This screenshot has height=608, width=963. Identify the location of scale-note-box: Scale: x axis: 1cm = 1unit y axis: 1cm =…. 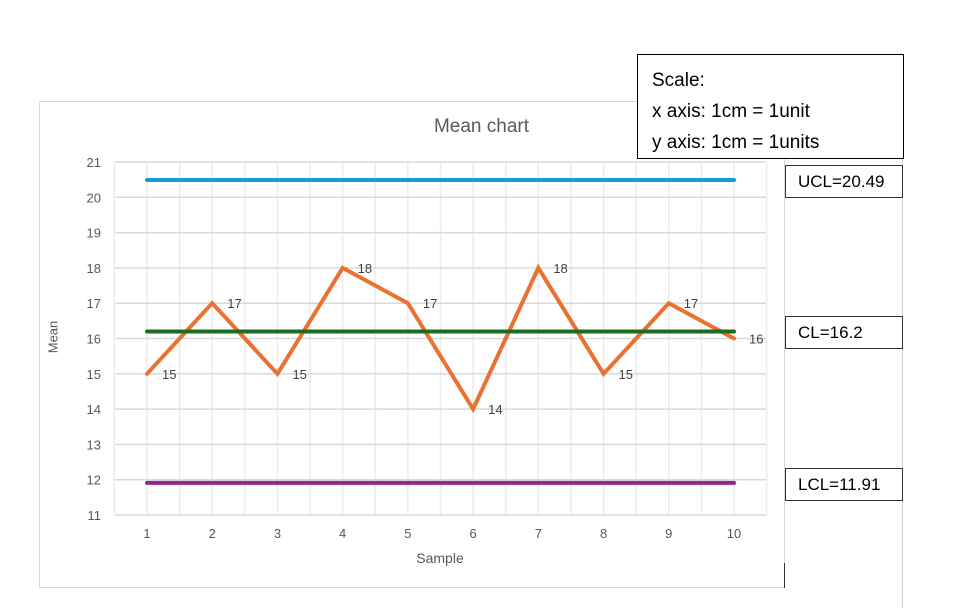
(770, 106).